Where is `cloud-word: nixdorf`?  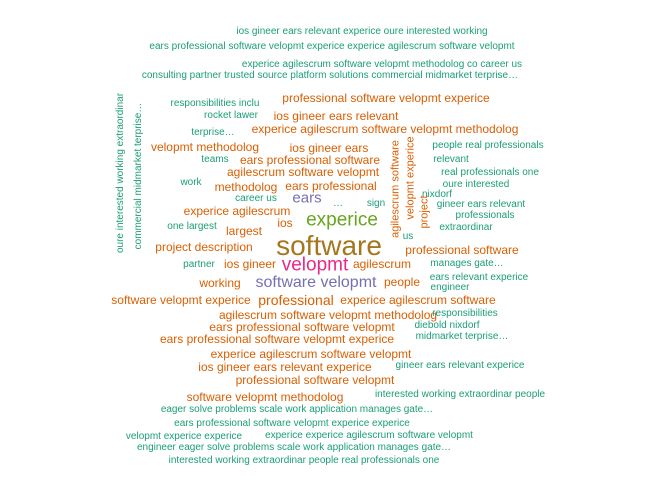
cloud-word: nixdorf is located at coordinates (437, 194).